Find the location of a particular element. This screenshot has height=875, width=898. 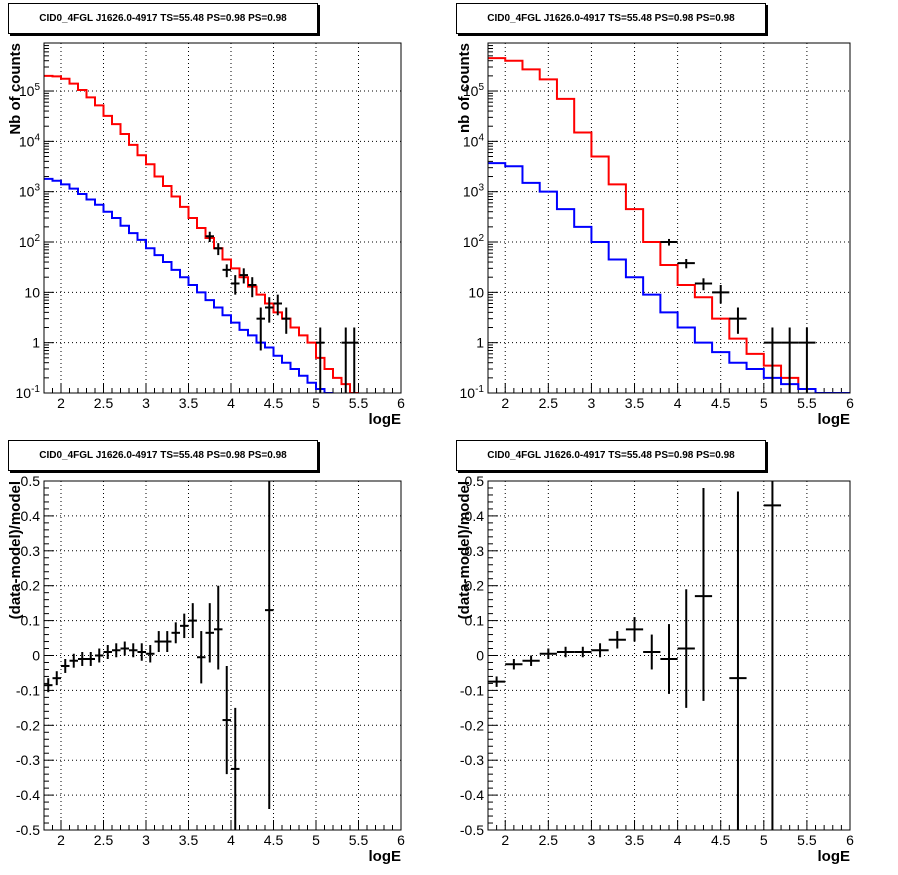

y-tick-label: 1 is located at coordinates (36, 343).